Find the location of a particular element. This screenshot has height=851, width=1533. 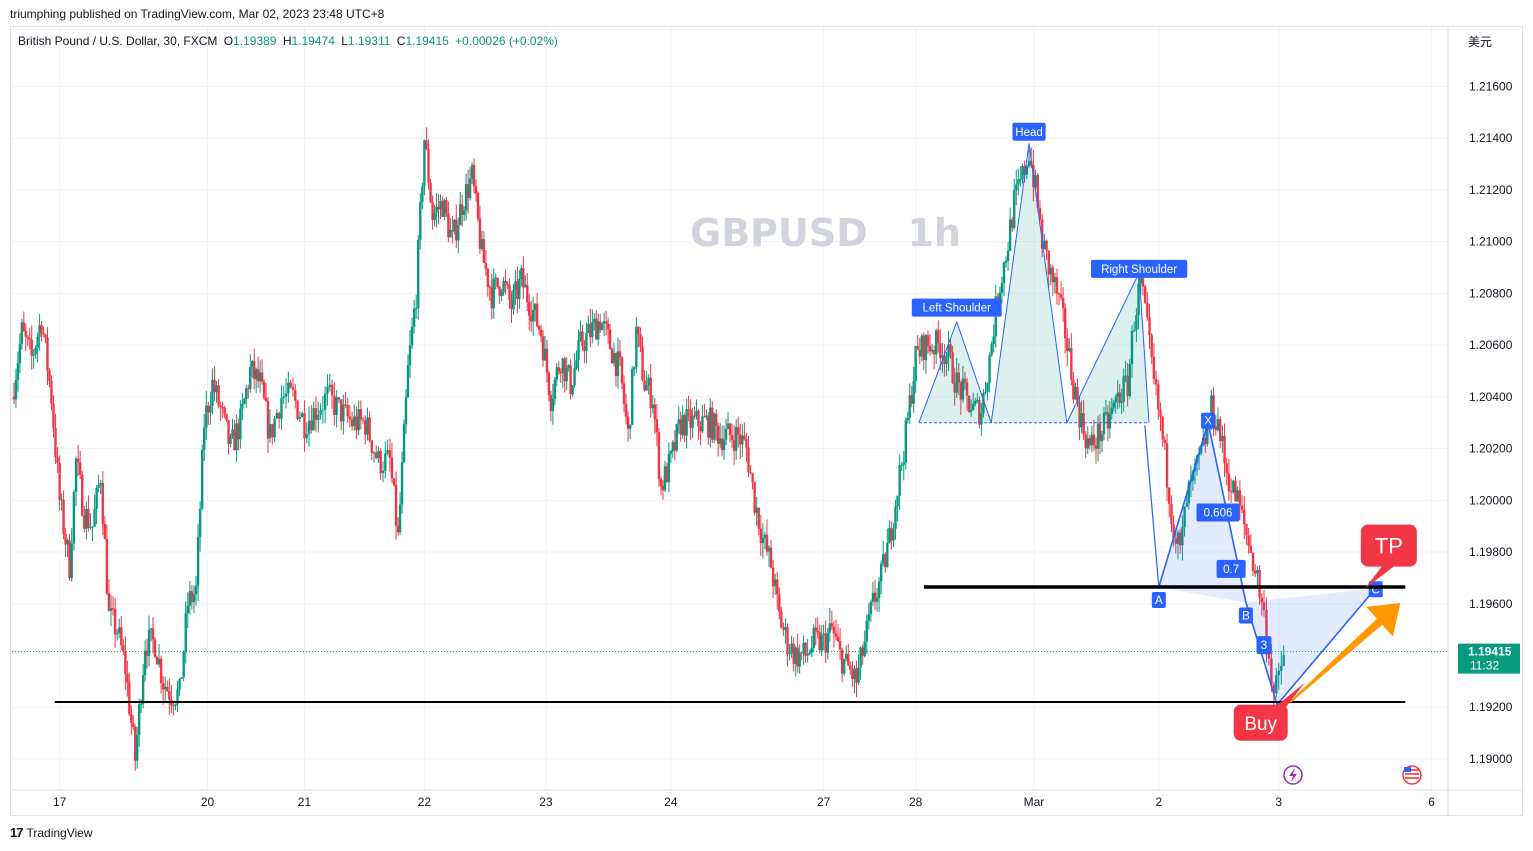

price-tick: 1.21400 is located at coordinates (1491, 138).